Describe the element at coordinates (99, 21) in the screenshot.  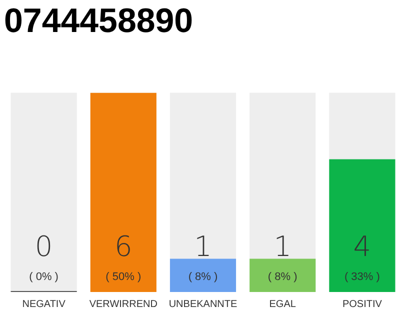
I see `chart-title: 0744458890` at that location.